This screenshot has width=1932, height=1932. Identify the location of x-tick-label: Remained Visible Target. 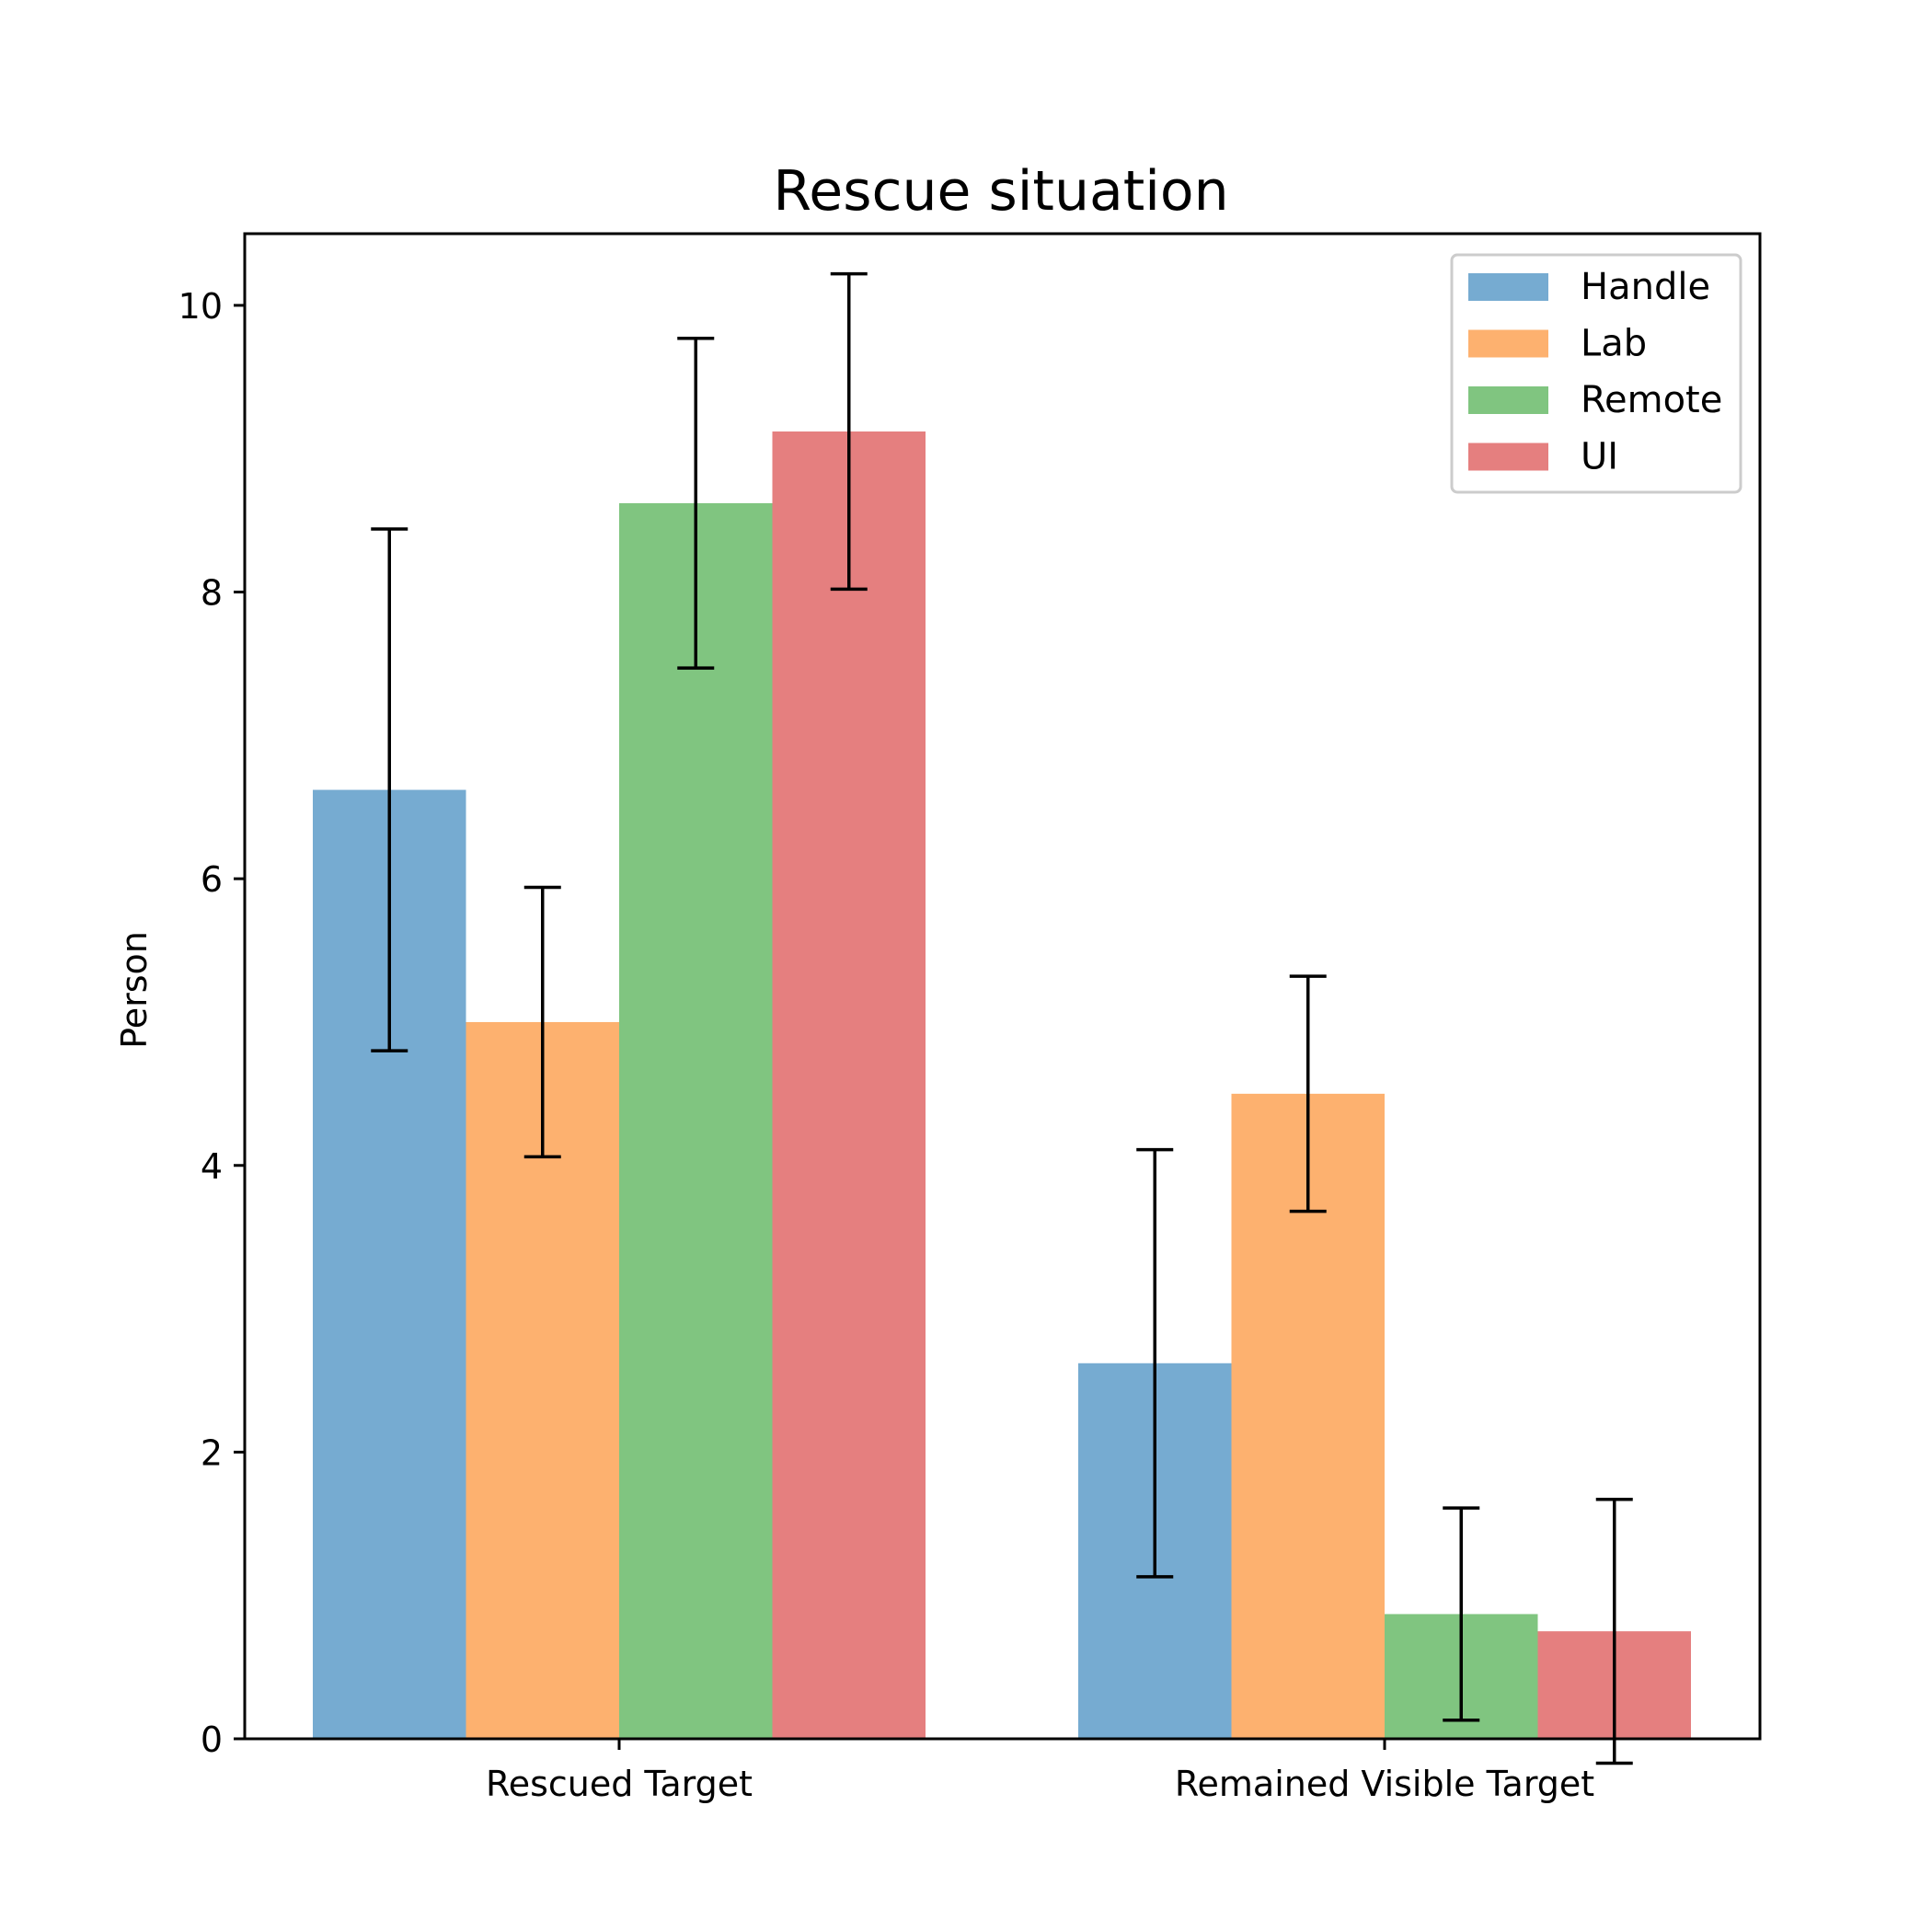
(1384, 1784).